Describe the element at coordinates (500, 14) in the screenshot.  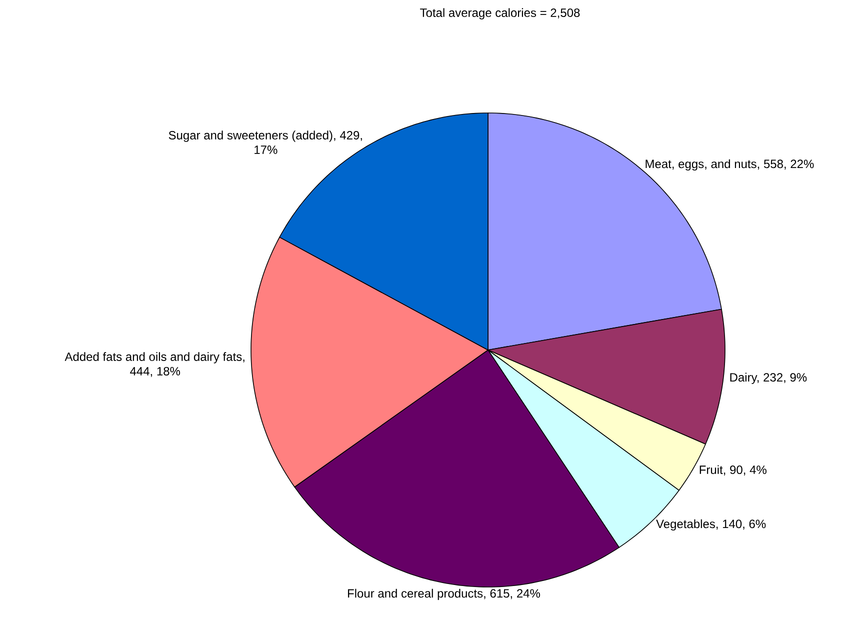
I see `chart-title: Total average calories = 2,508` at that location.